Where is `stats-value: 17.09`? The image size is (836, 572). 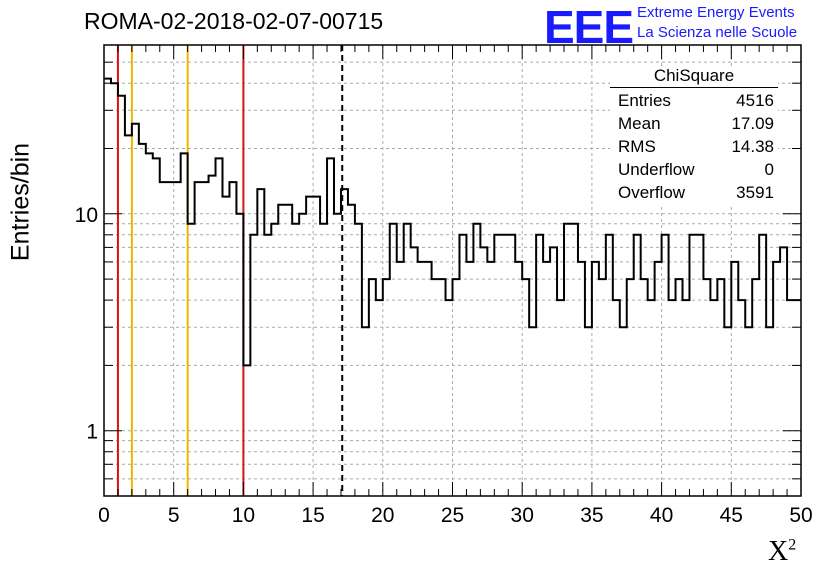 stats-value: 17.09 is located at coordinates (752, 123).